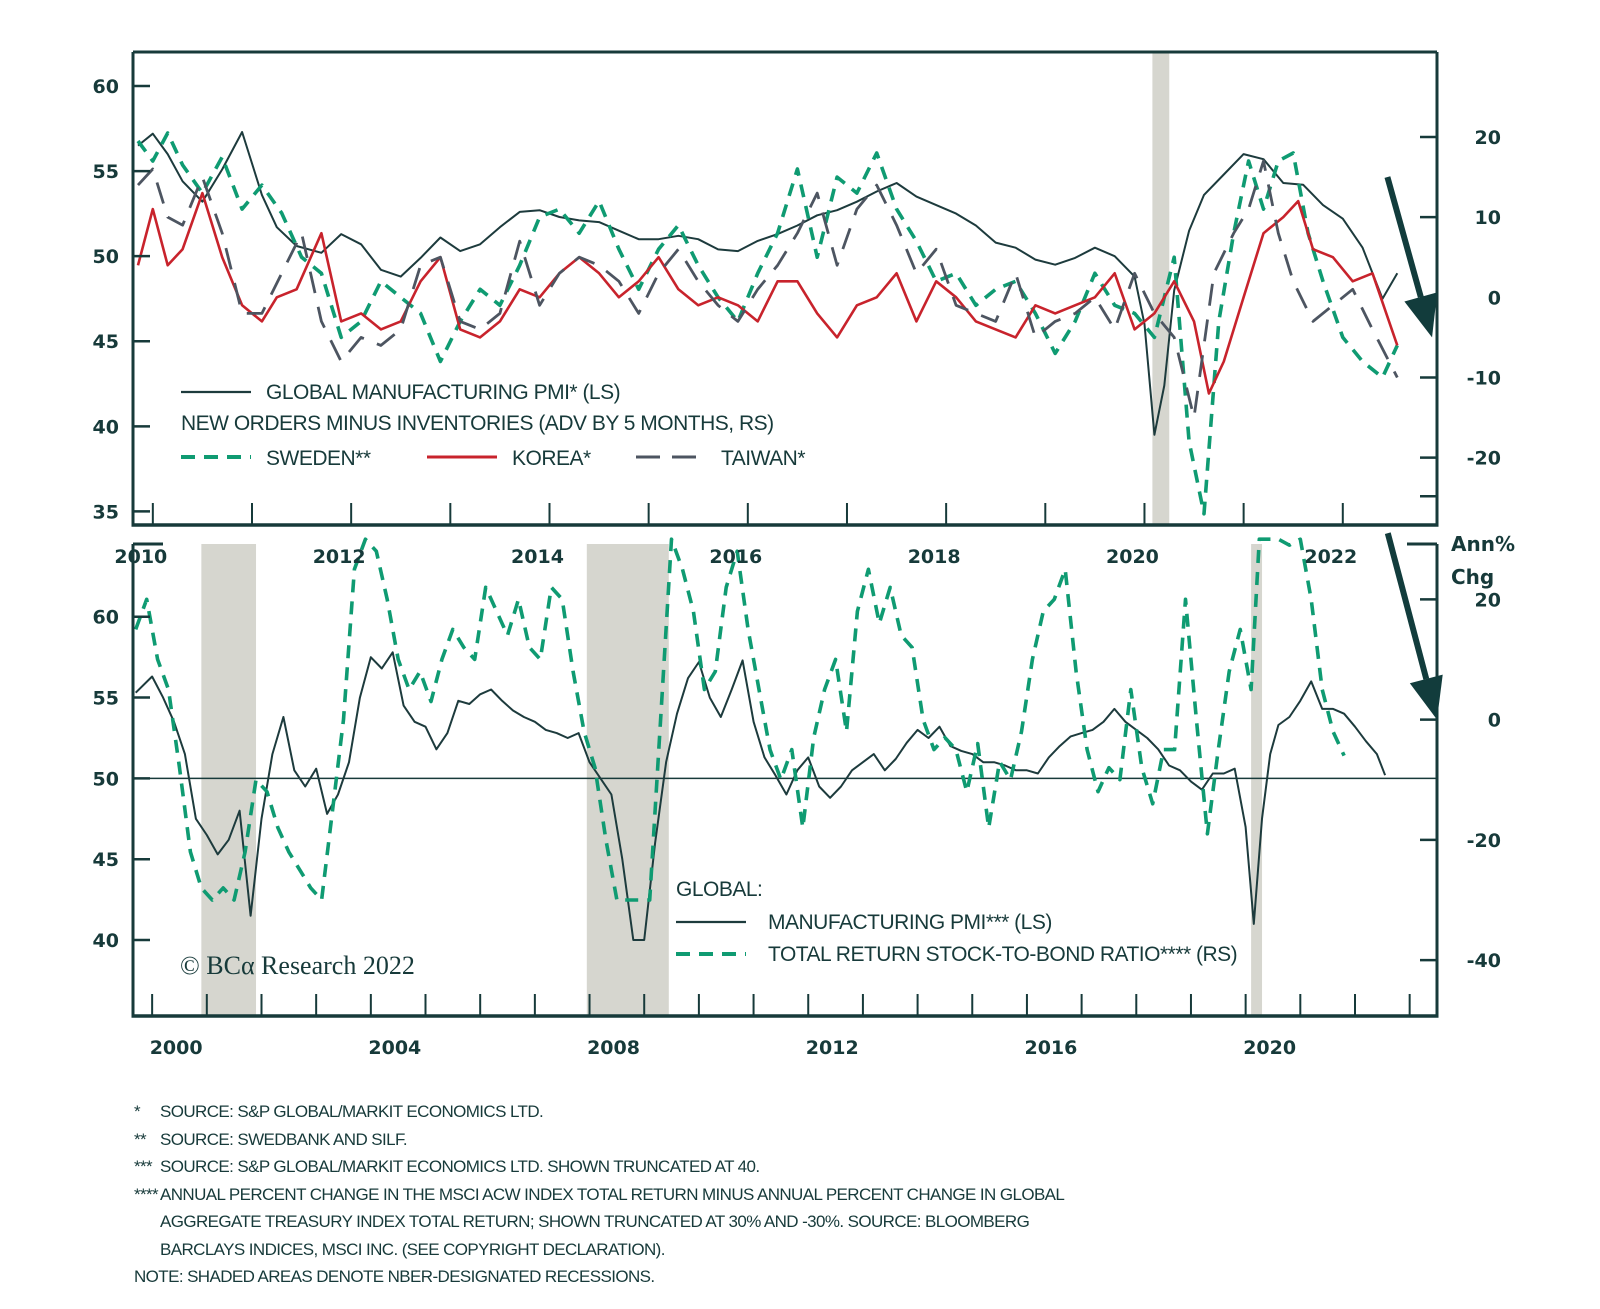 This screenshot has height=1309, width=1600. What do you see at coordinates (1484, 961) in the screenshot?
I see `right-tick-label: -40` at bounding box center [1484, 961].